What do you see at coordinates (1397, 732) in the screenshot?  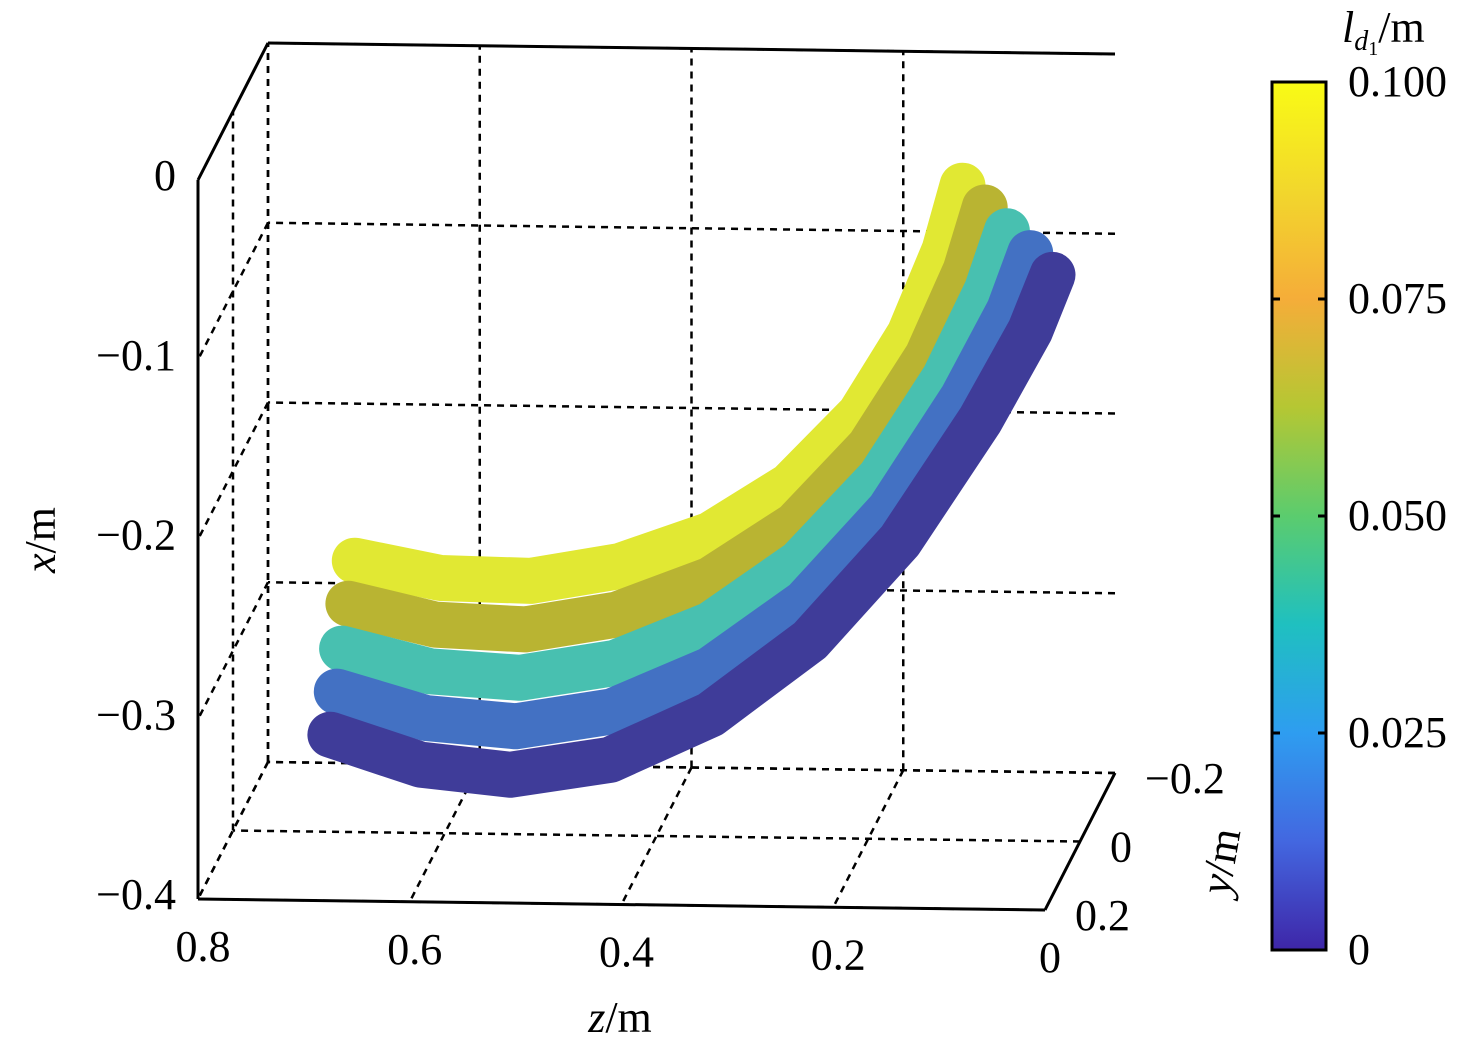 I see `colorbar-tick-label: 0.025` at bounding box center [1397, 732].